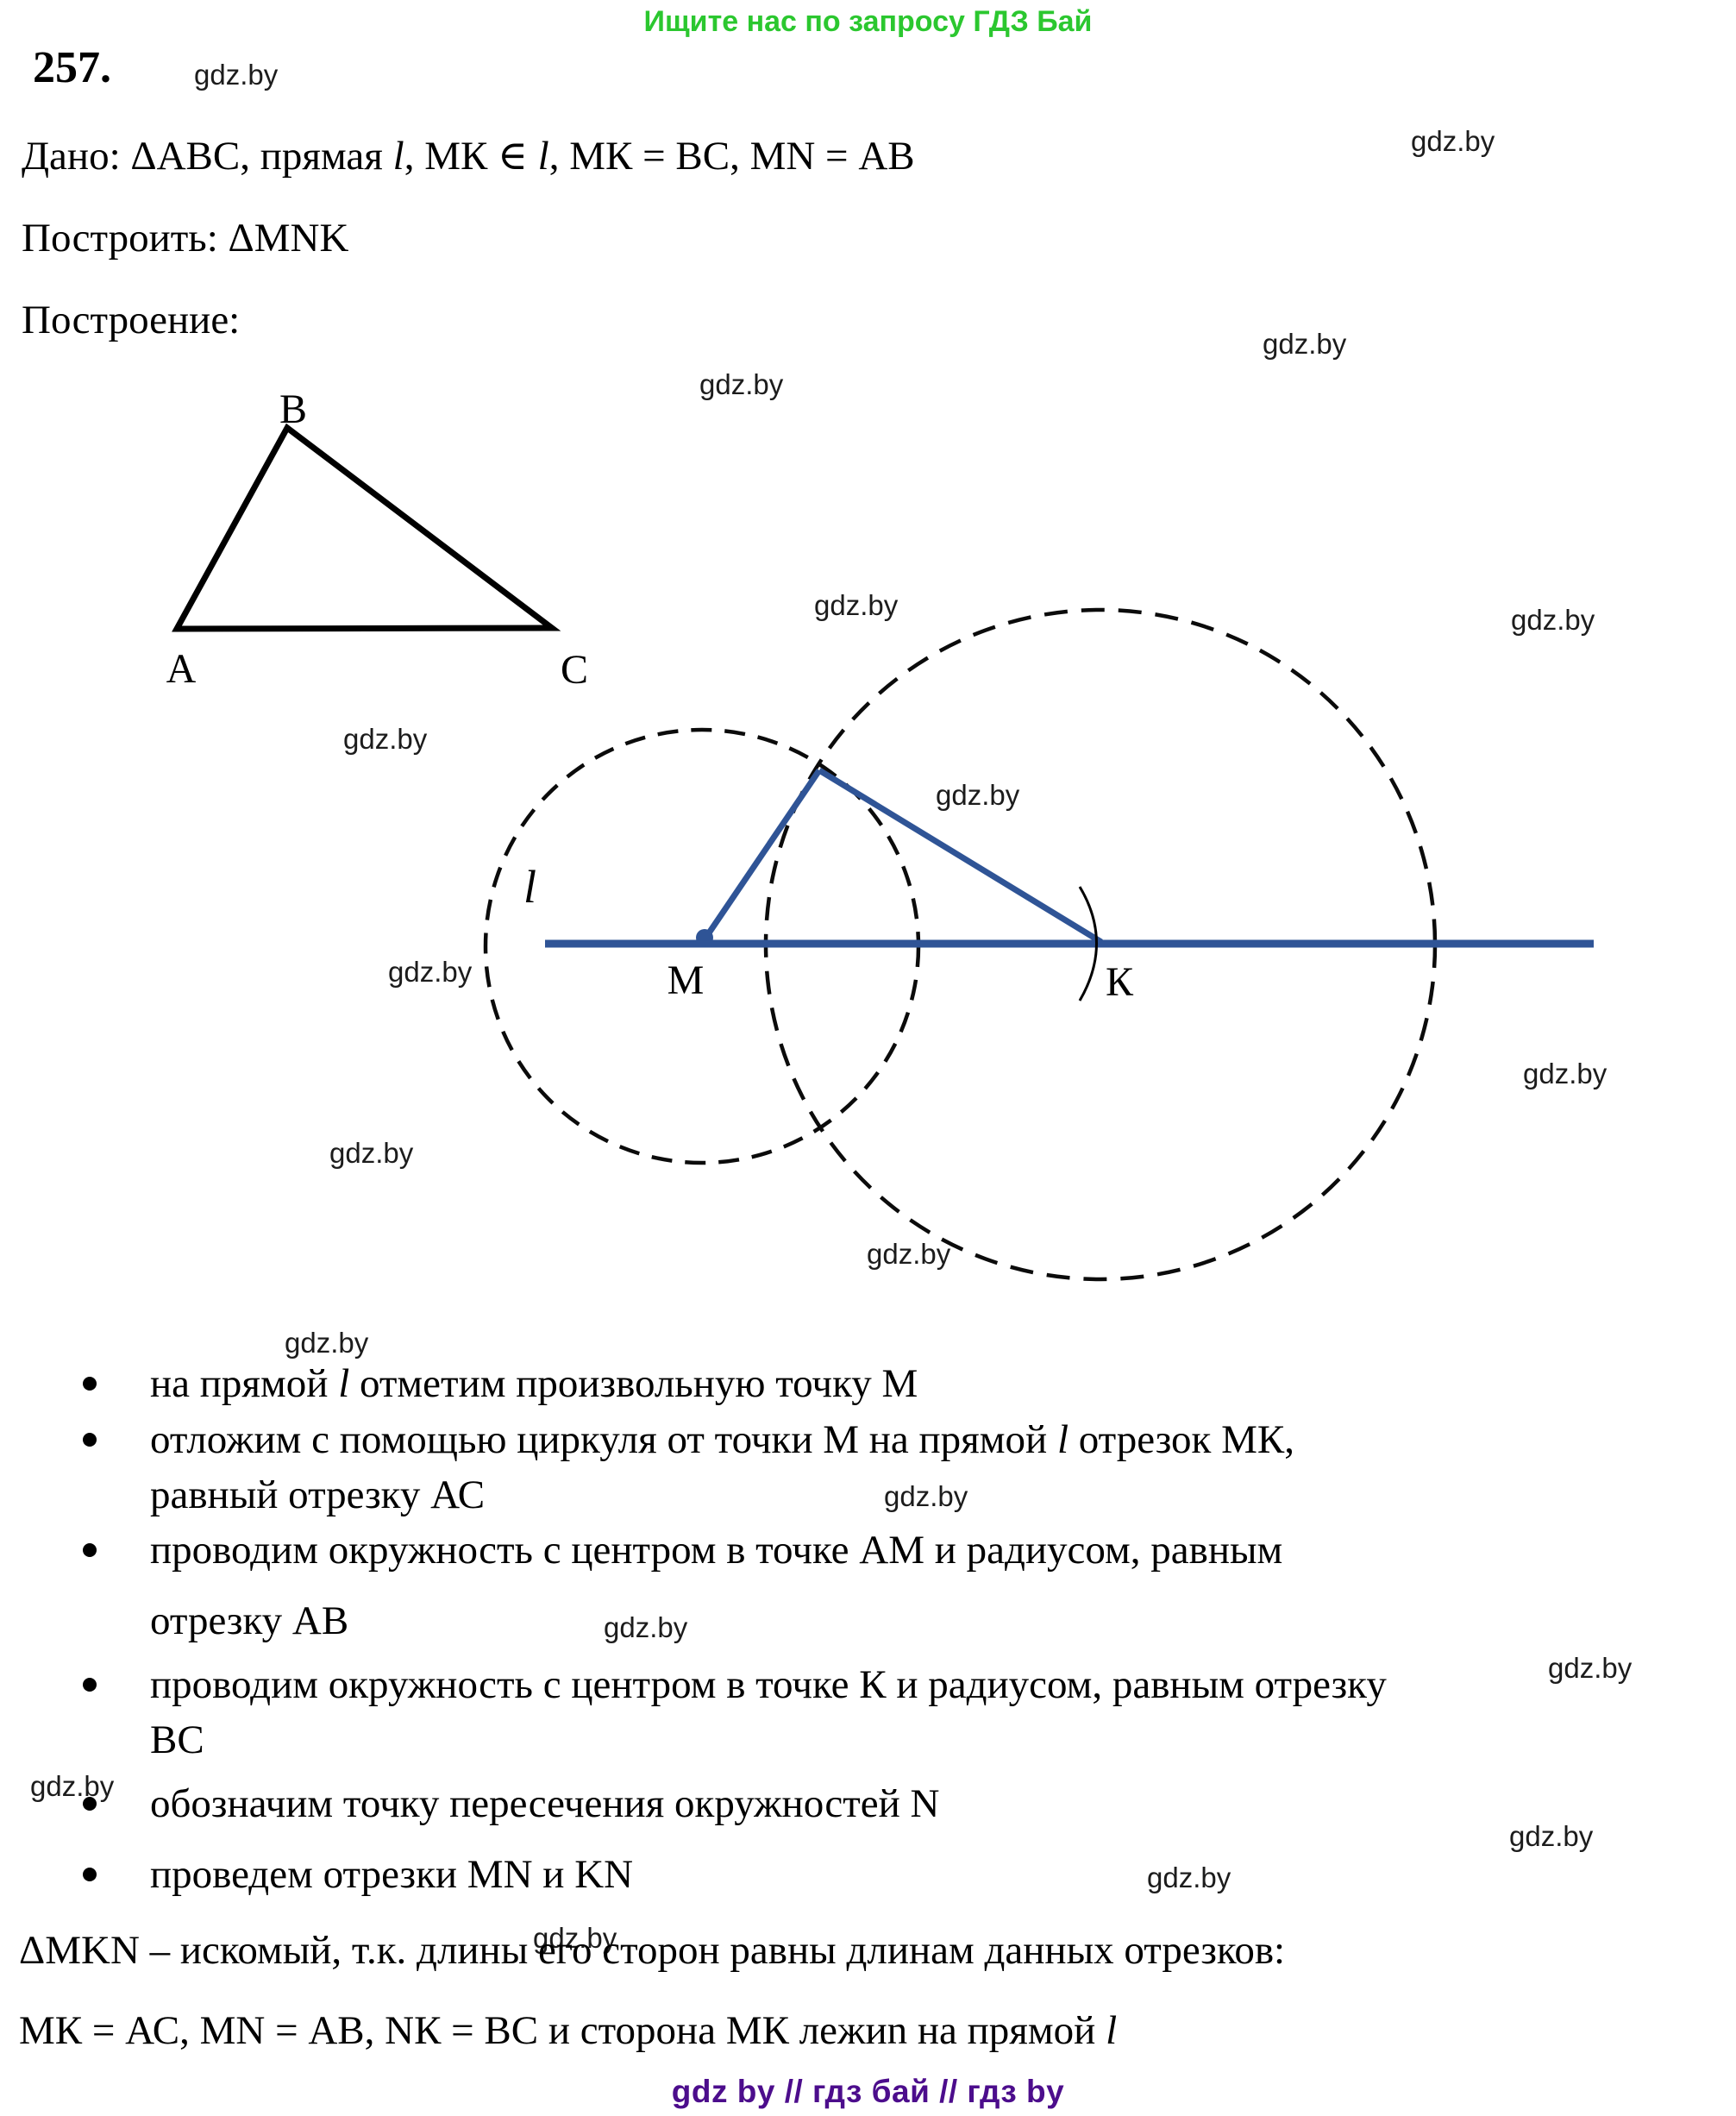  Describe the element at coordinates (704, 937) in the screenshot. I see `point-m-dot` at that location.